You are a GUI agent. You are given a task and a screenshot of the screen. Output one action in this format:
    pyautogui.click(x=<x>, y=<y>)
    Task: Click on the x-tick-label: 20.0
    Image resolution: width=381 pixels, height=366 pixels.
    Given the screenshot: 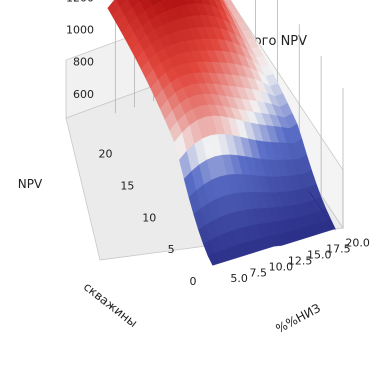 What is the action you would take?
    pyautogui.click(x=357, y=242)
    